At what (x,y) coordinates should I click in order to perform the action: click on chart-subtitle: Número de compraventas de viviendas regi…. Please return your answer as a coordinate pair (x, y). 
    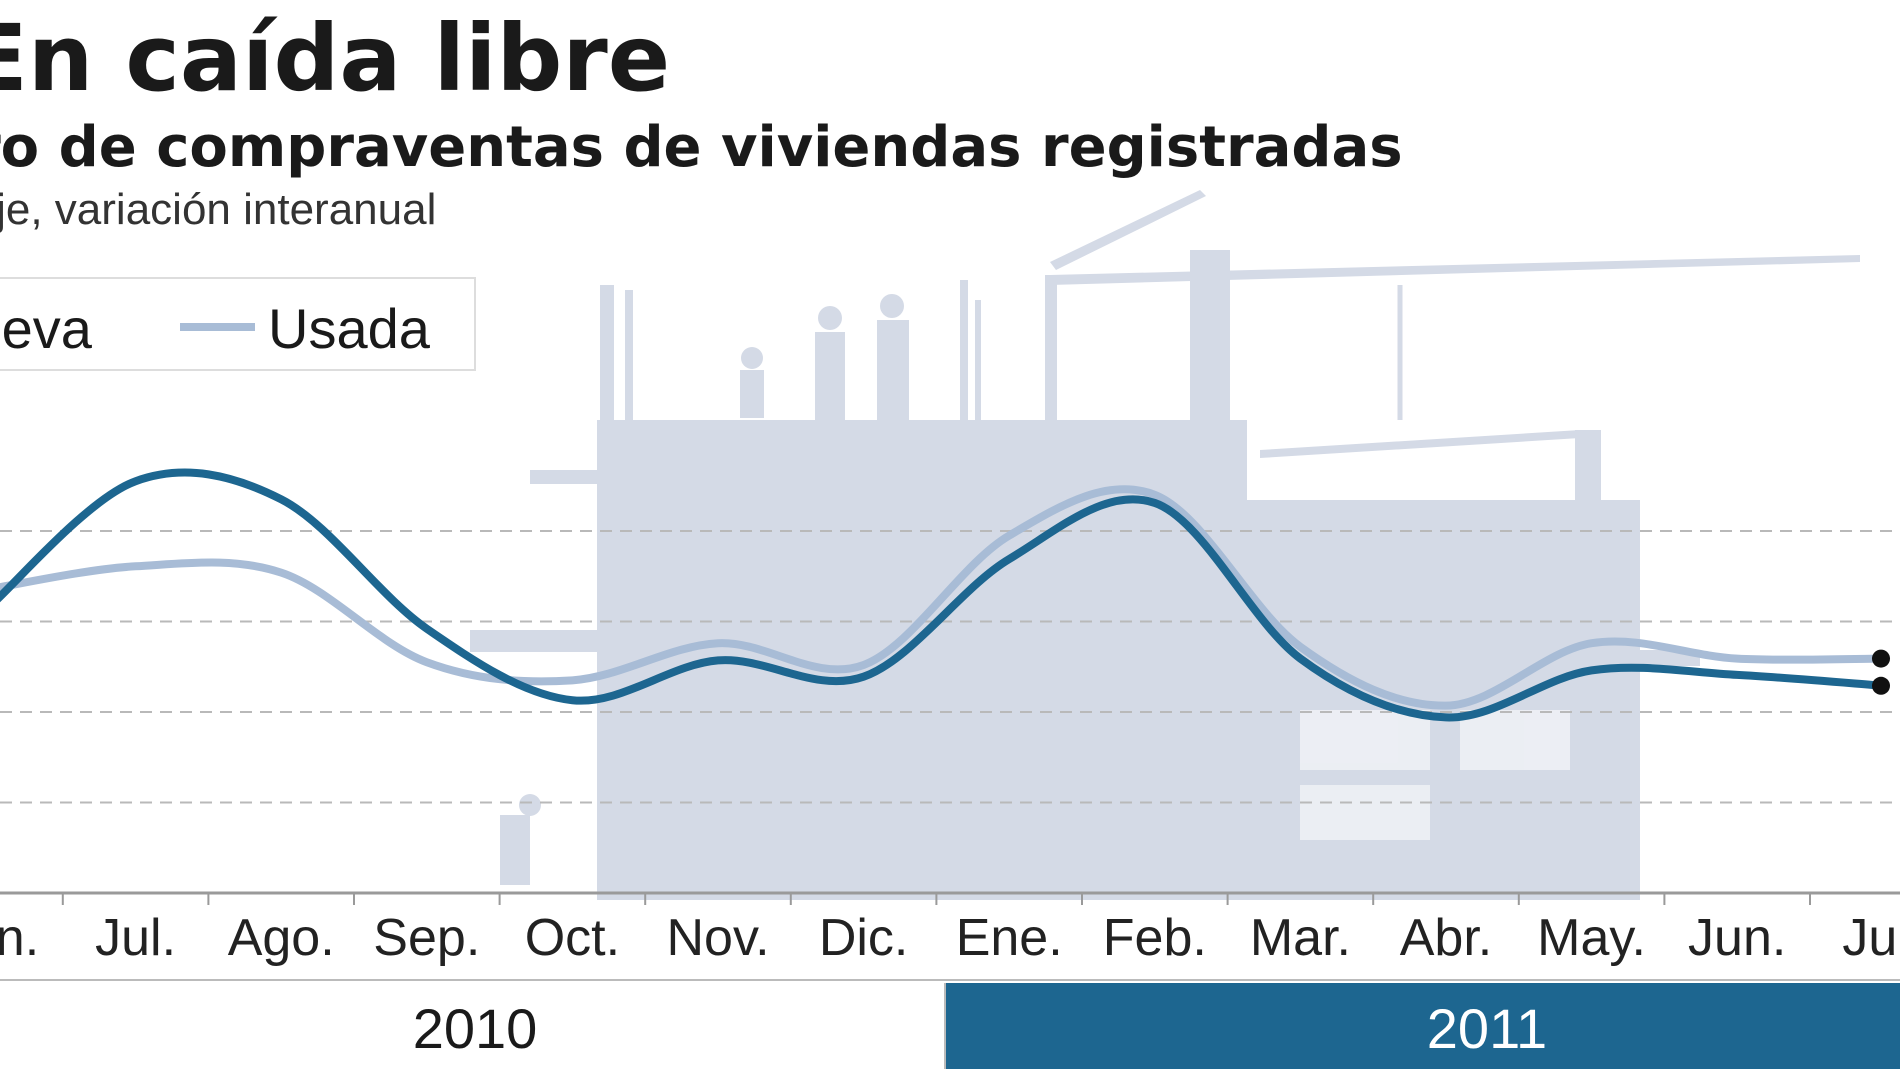
    Looking at the image, I should click on (701, 147).